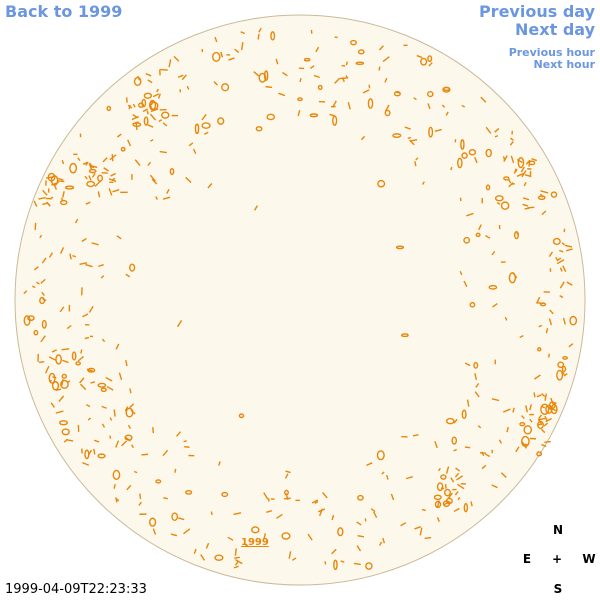  I want to click on next-day-link: Next day, so click(555, 29).